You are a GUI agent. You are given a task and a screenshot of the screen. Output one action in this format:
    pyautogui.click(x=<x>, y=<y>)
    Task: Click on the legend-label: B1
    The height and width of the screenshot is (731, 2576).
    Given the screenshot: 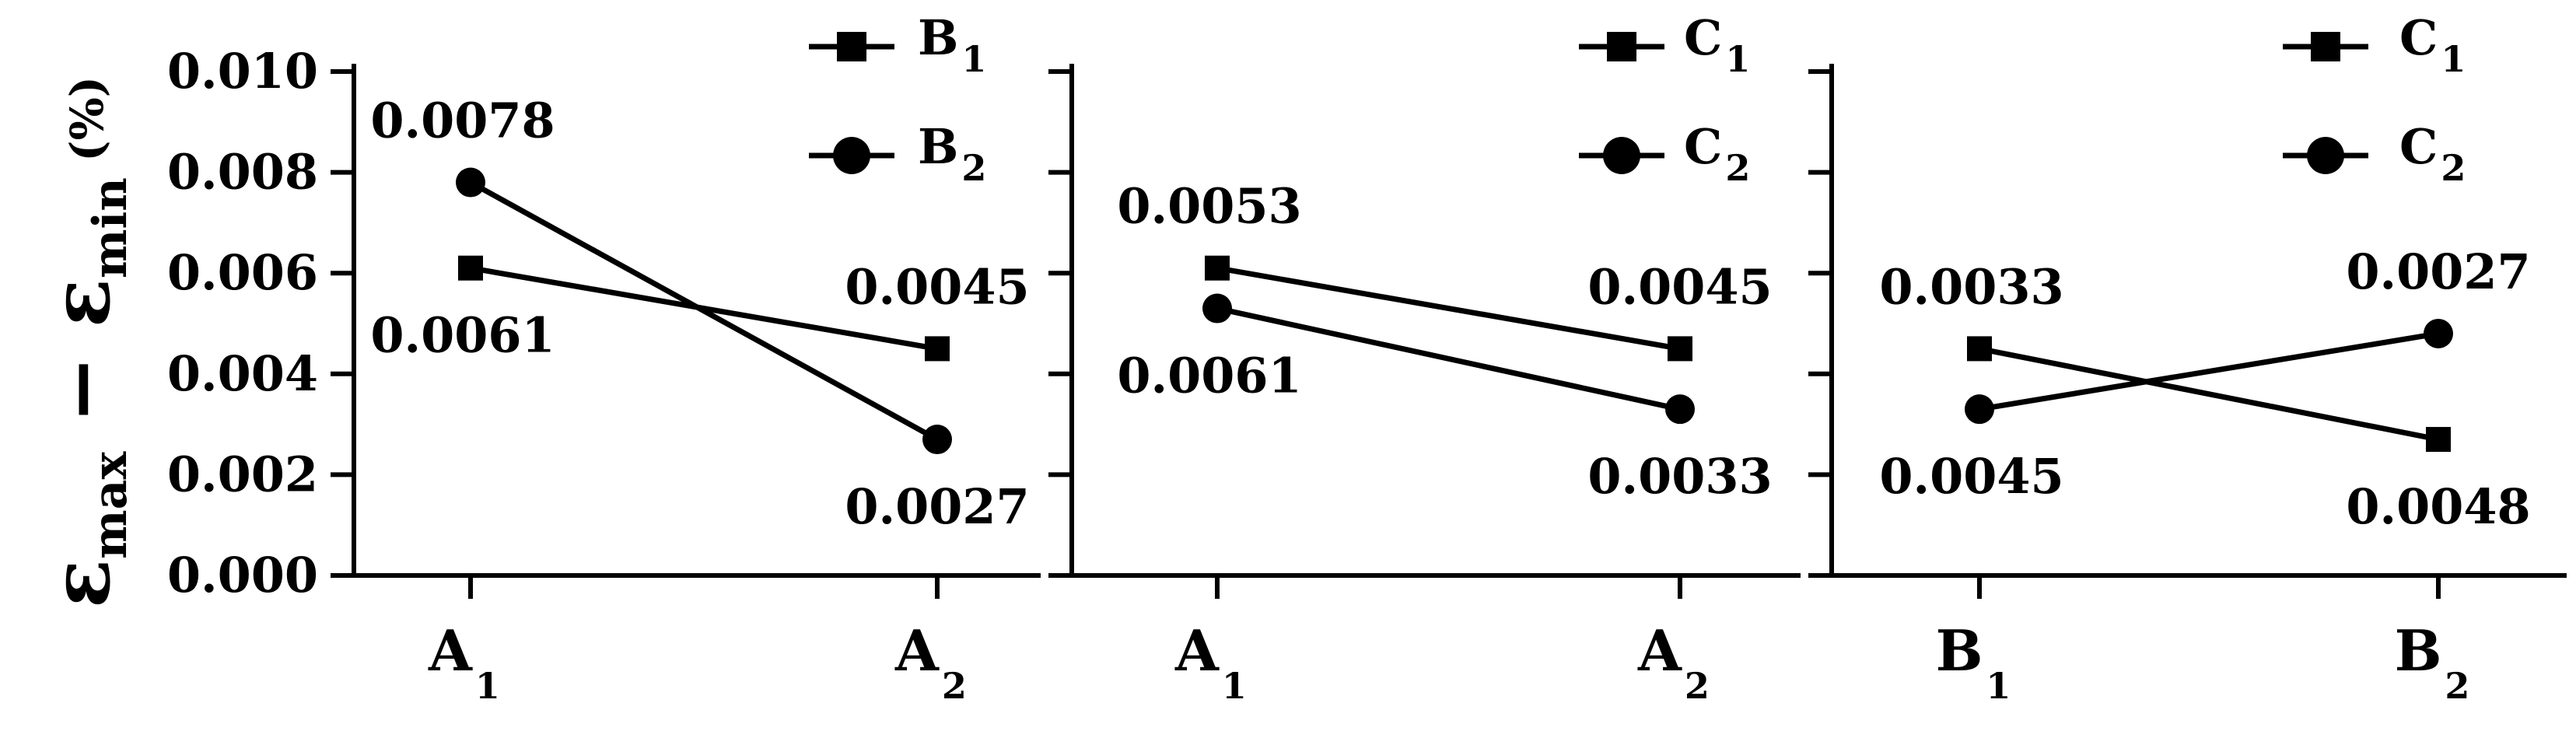 What is the action you would take?
    pyautogui.click(x=952, y=44)
    